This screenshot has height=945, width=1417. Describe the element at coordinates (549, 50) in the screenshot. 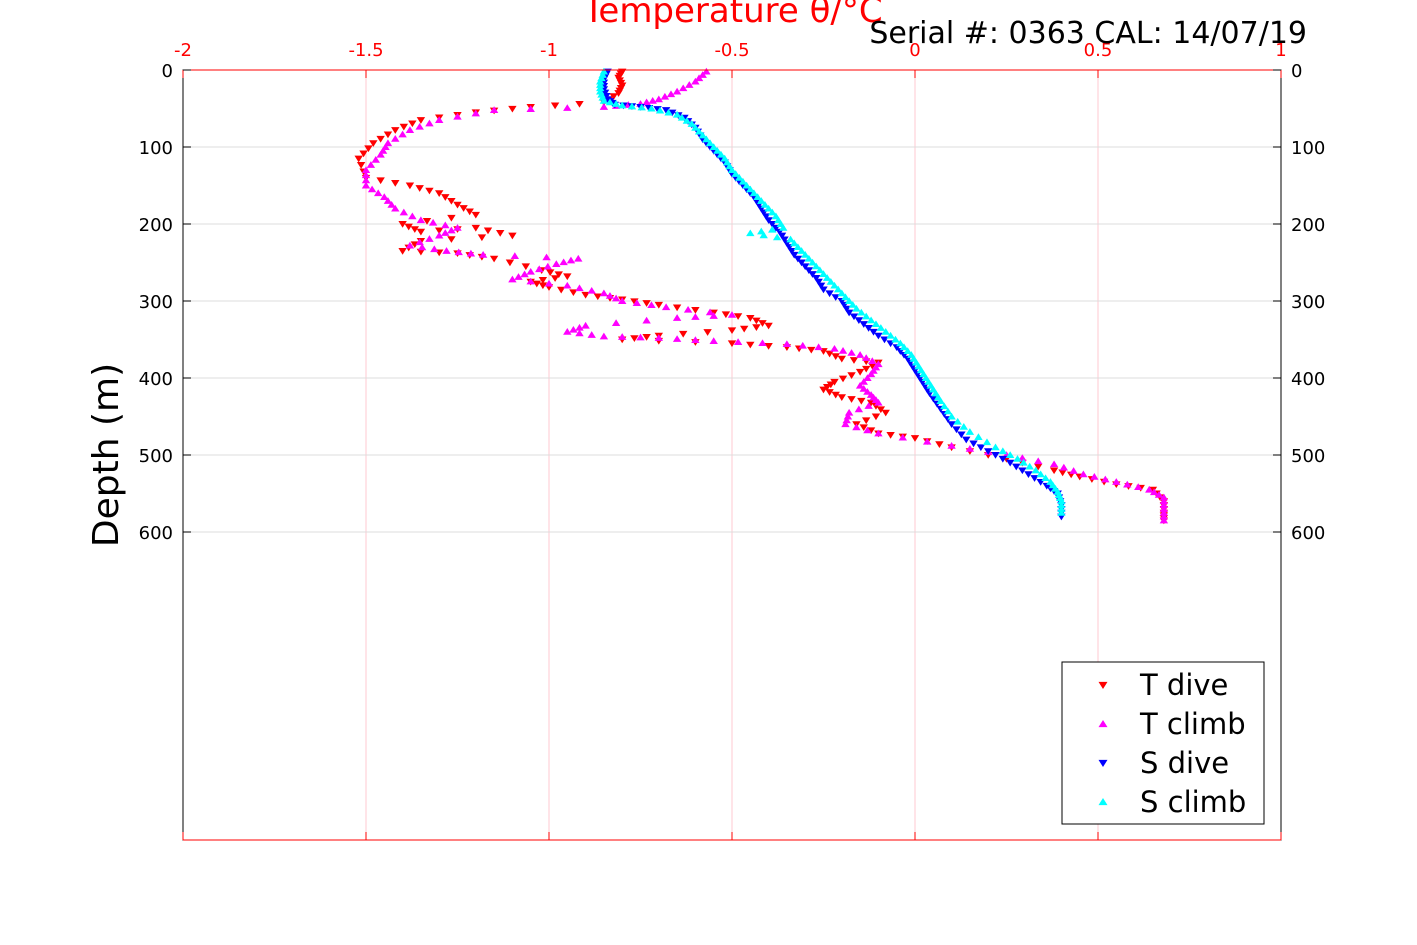

I see `x-tick-label: -1` at that location.